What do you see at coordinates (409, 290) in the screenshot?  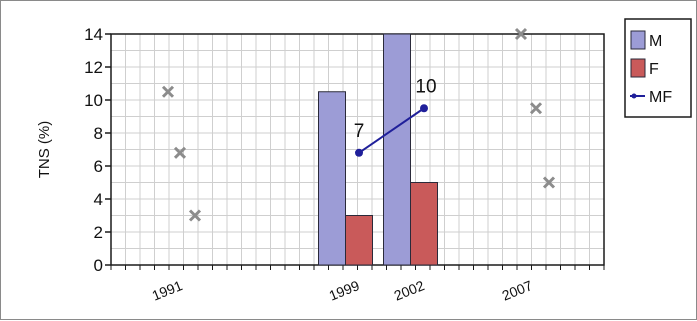 I see `x-tick-label: 2002` at bounding box center [409, 290].